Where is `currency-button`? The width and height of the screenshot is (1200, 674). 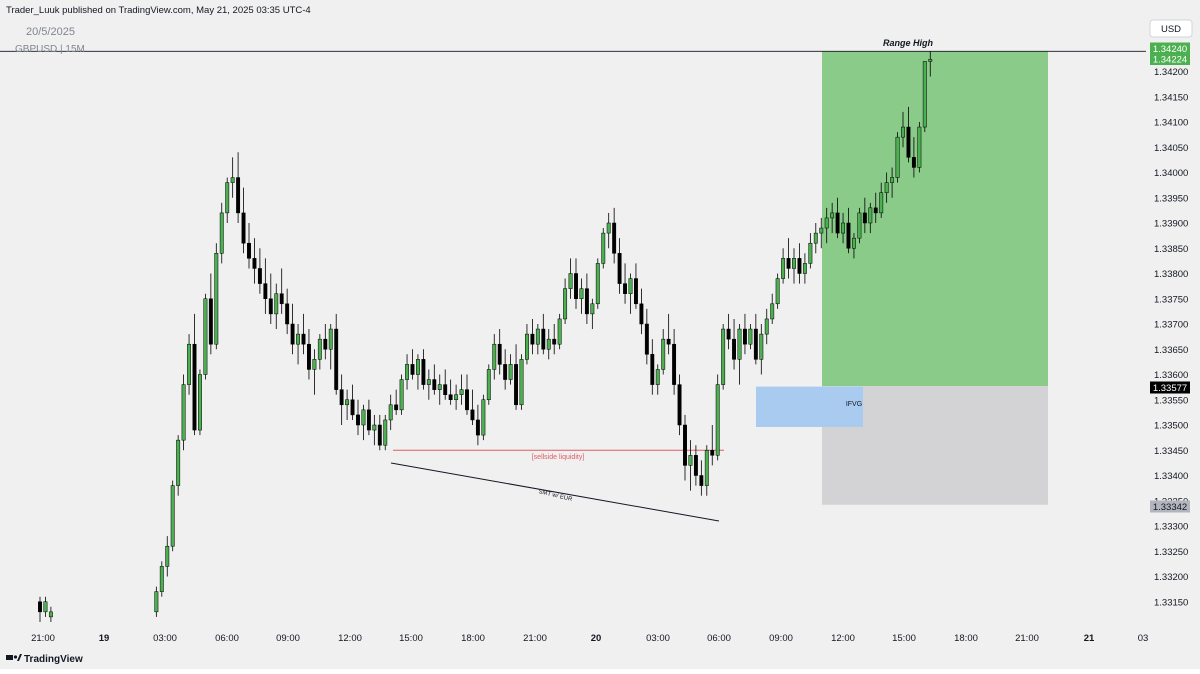
currency-button is located at coordinates (1171, 28).